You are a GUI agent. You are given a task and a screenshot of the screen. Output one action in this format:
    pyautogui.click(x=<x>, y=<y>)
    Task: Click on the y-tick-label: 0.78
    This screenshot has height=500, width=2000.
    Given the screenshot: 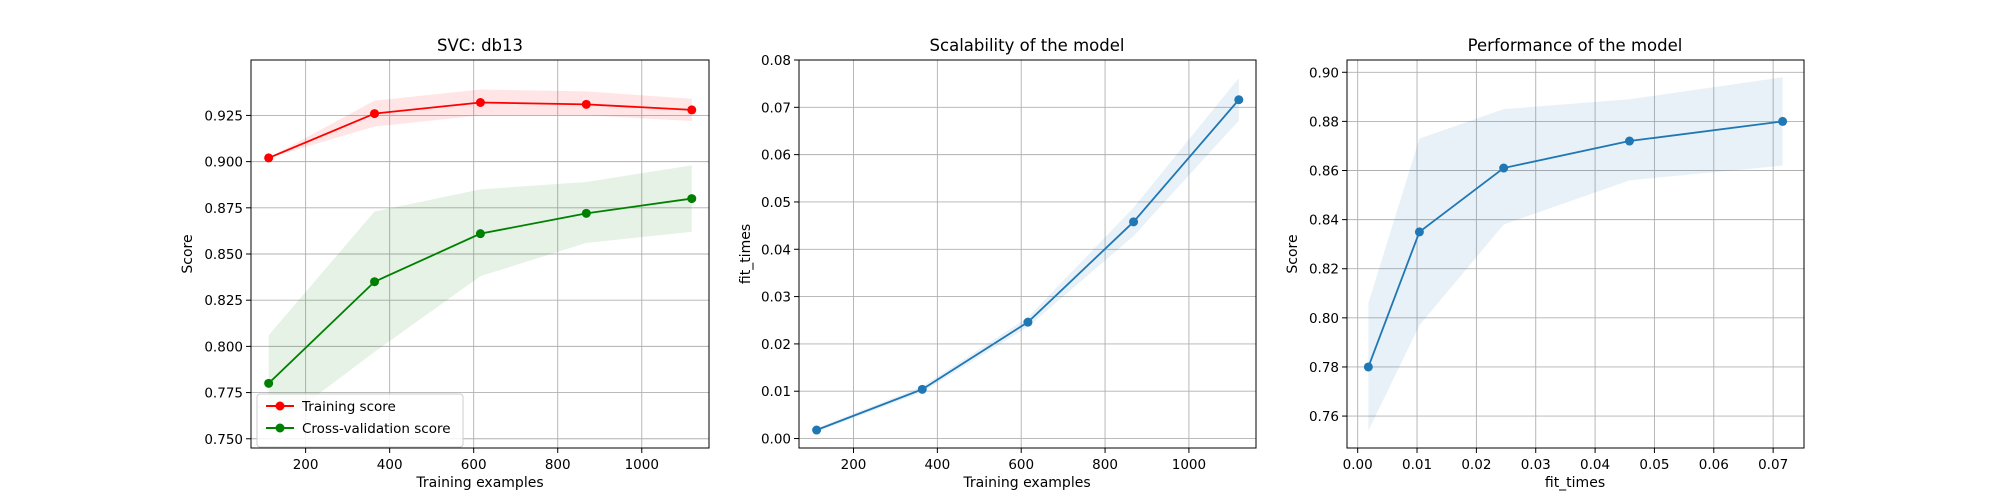 What is the action you would take?
    pyautogui.click(x=1324, y=368)
    